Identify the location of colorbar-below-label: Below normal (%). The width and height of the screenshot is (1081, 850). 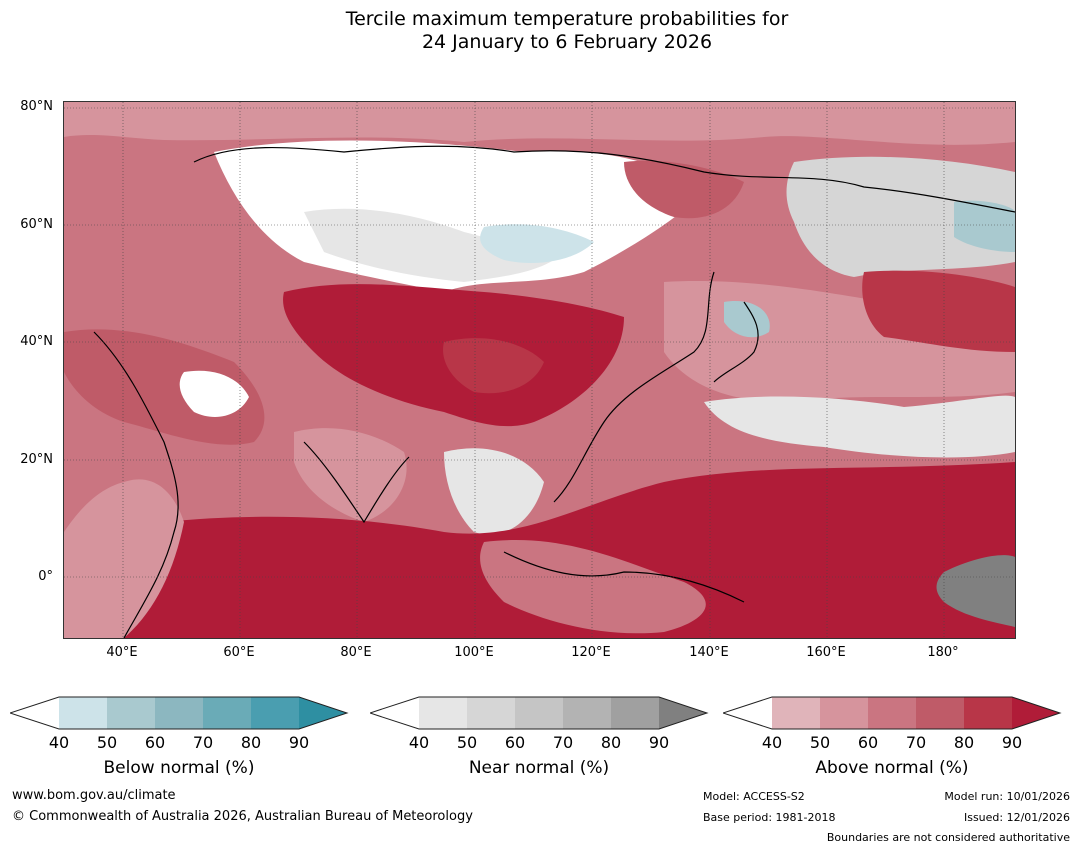
(179, 768).